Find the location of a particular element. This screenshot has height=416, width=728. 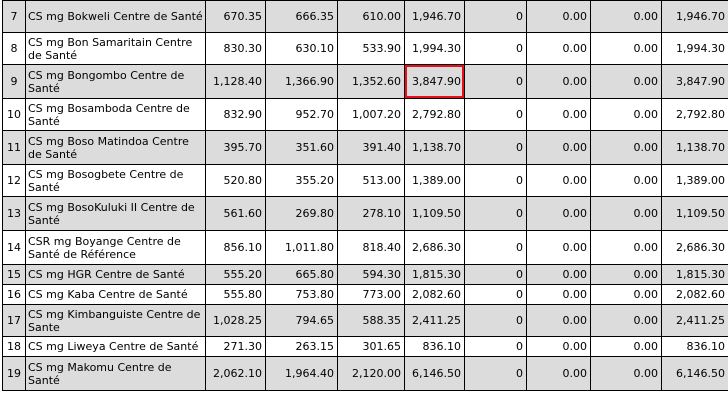

facility-name: CS mg Liweya Centre de Santé is located at coordinates (115, 346).